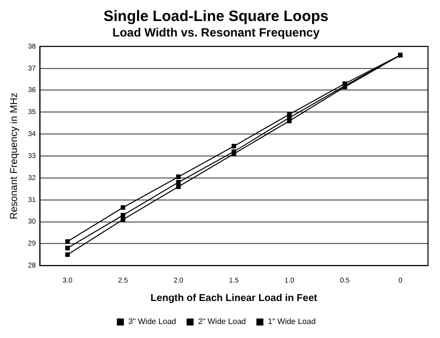  What do you see at coordinates (234, 298) in the screenshot?
I see `x-axis-title: Length of Each Linear Load in Feet` at bounding box center [234, 298].